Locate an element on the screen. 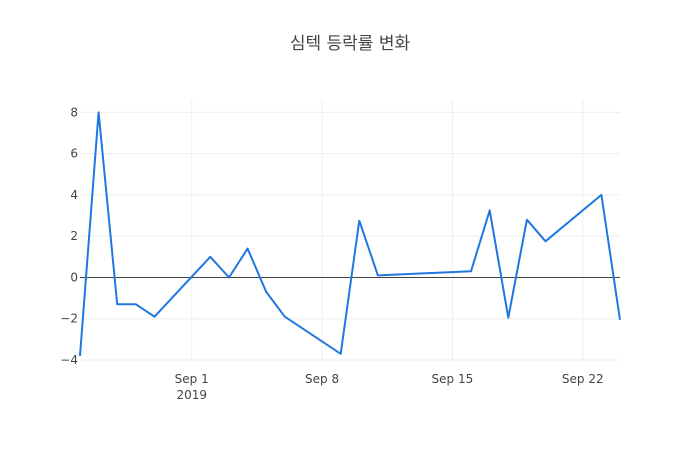 Image resolution: width=700 pixels, height=450 pixels. x-axis-ticks: Sep 1 2019 Sep 8 Sep 15 Sep 22 is located at coordinates (389, 387).